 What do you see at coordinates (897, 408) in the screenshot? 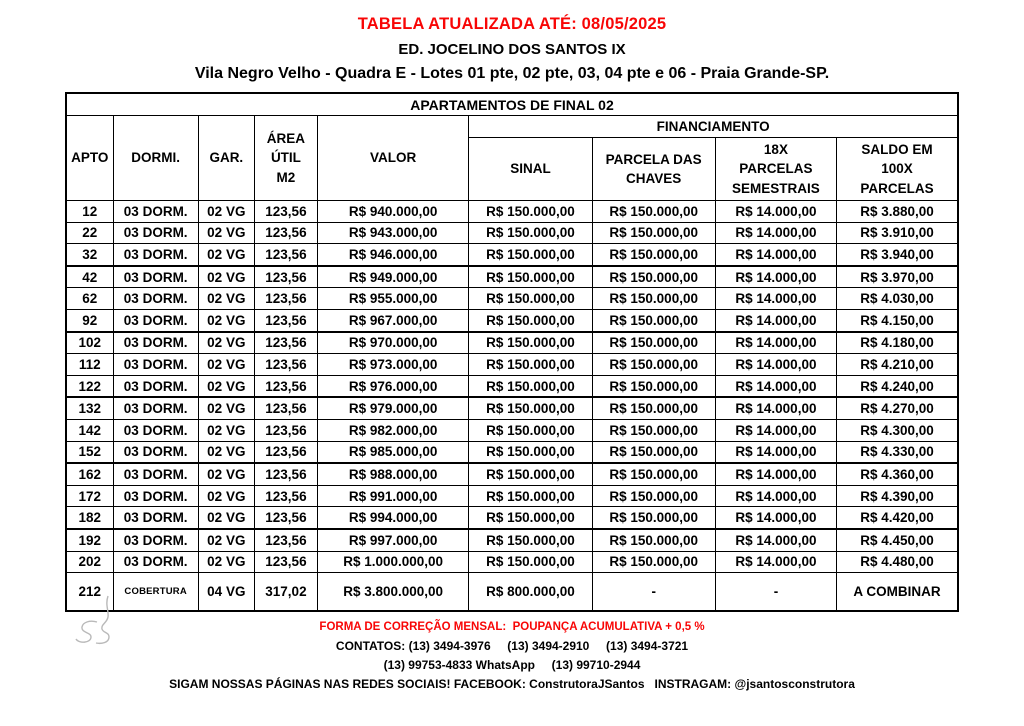
I see `cell-saldo: R$ 4.270,00` at bounding box center [897, 408].